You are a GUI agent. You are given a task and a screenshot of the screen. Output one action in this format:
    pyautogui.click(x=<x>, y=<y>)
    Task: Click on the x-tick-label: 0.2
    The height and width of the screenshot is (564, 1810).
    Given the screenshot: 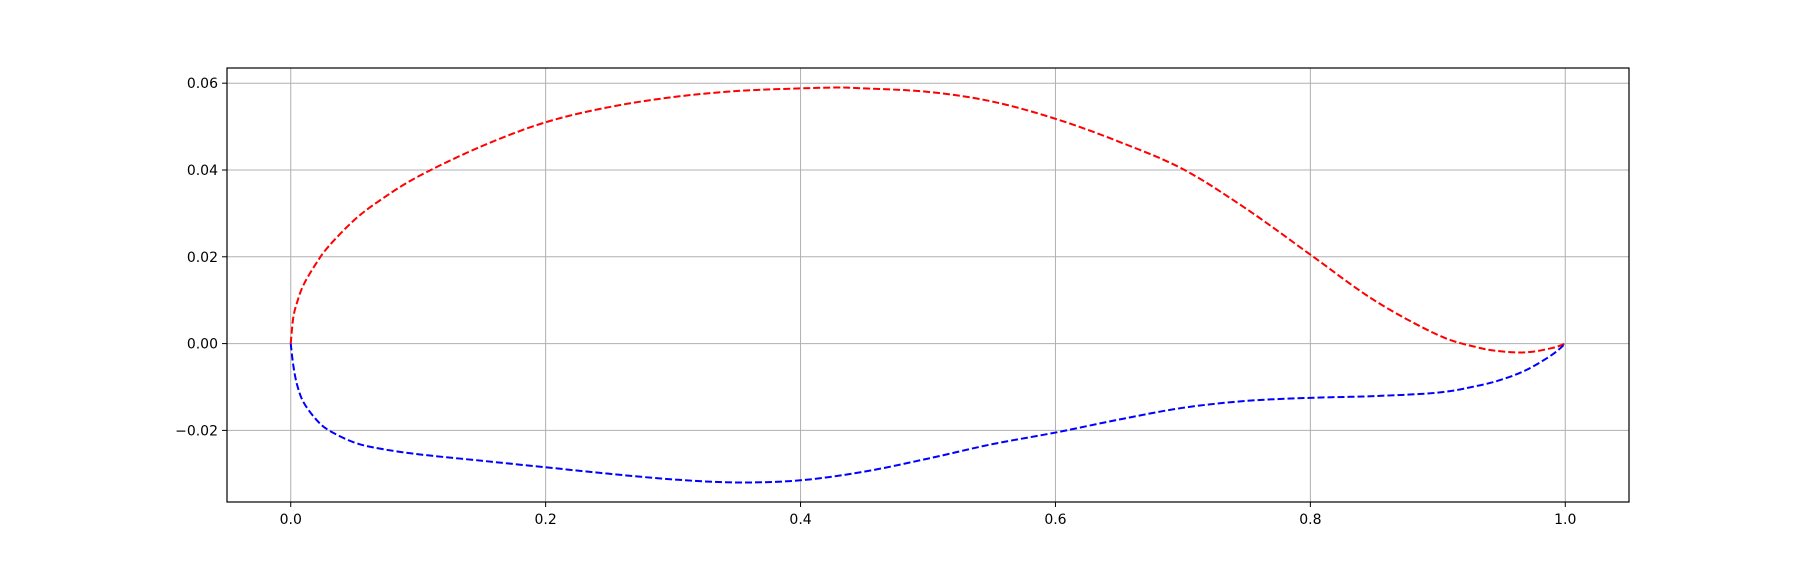 What is the action you would take?
    pyautogui.click(x=546, y=520)
    